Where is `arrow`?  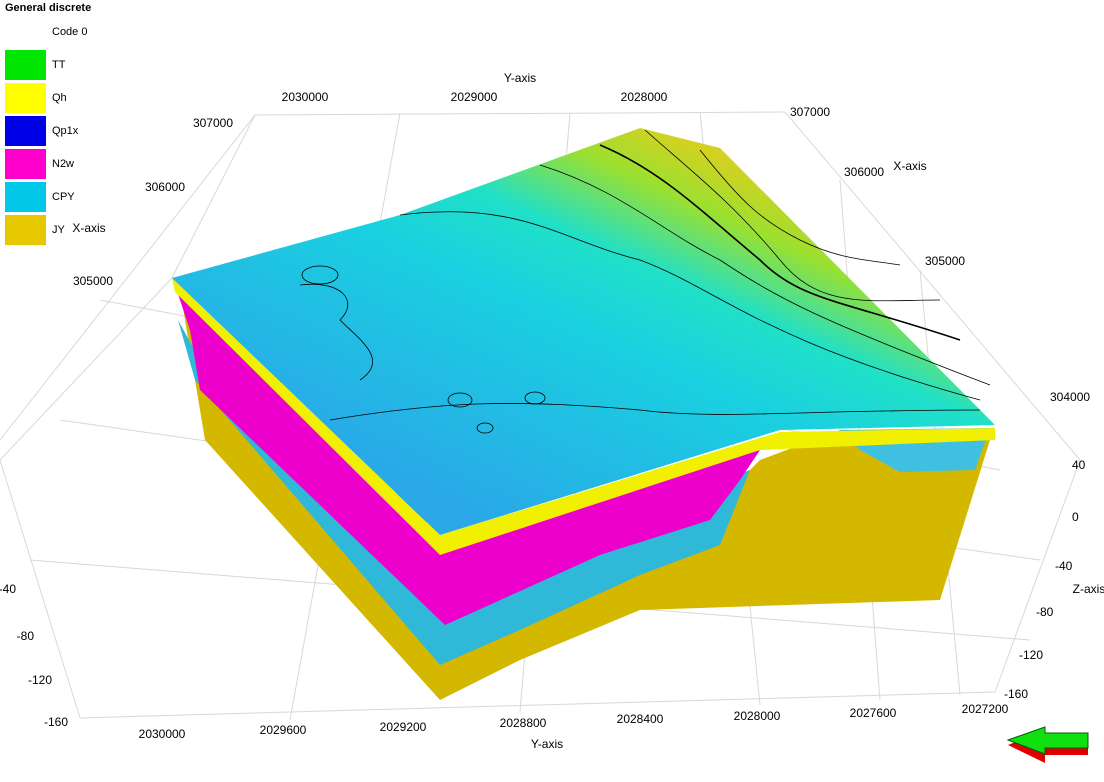
arrow is located at coordinates (1047, 740).